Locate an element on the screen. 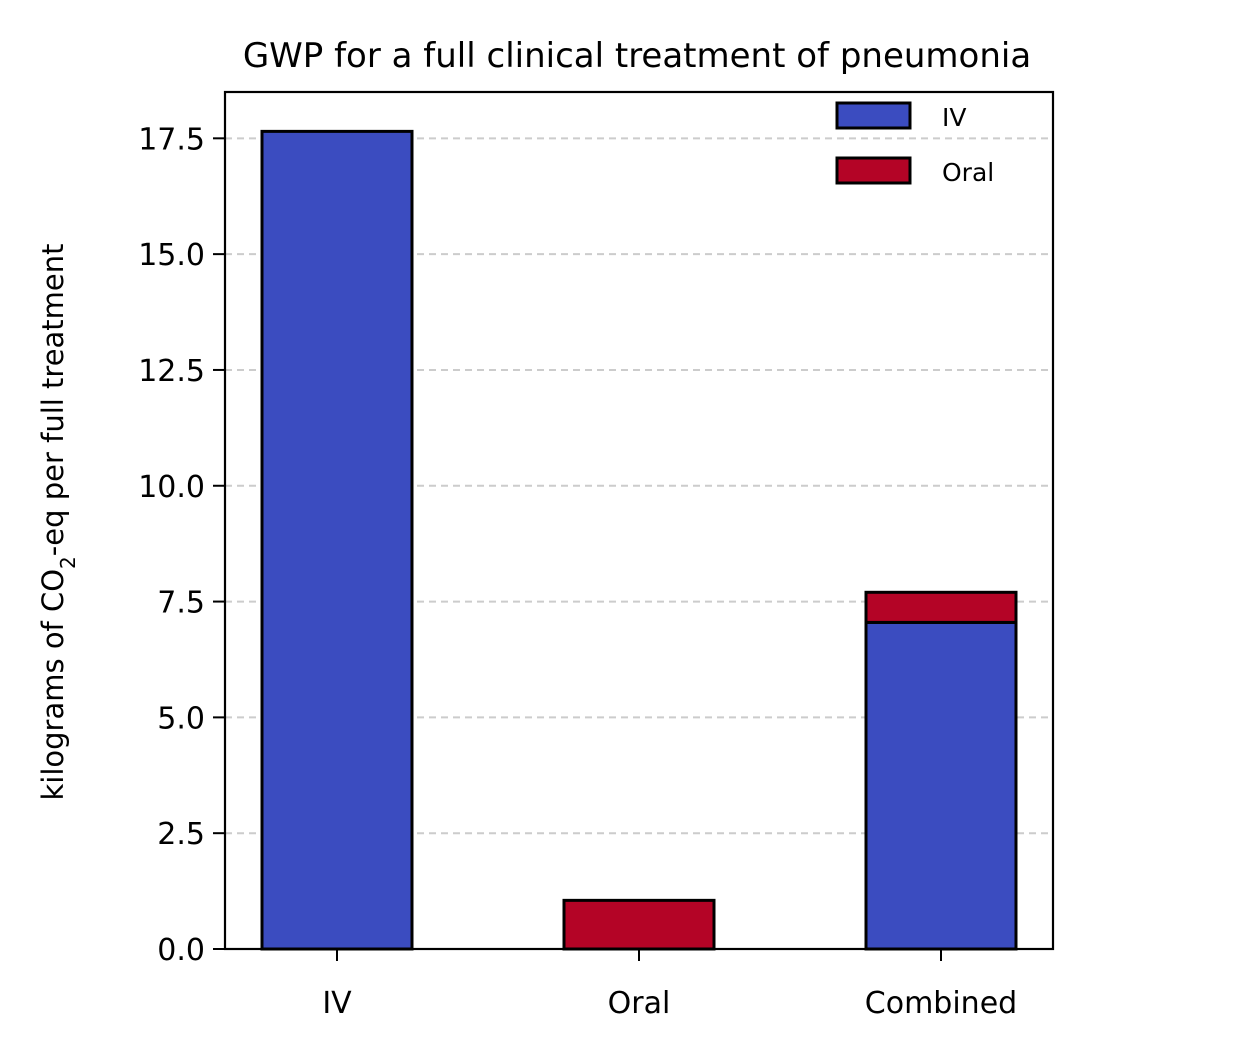  y-tick-label: 10.0 is located at coordinates (171, 487).